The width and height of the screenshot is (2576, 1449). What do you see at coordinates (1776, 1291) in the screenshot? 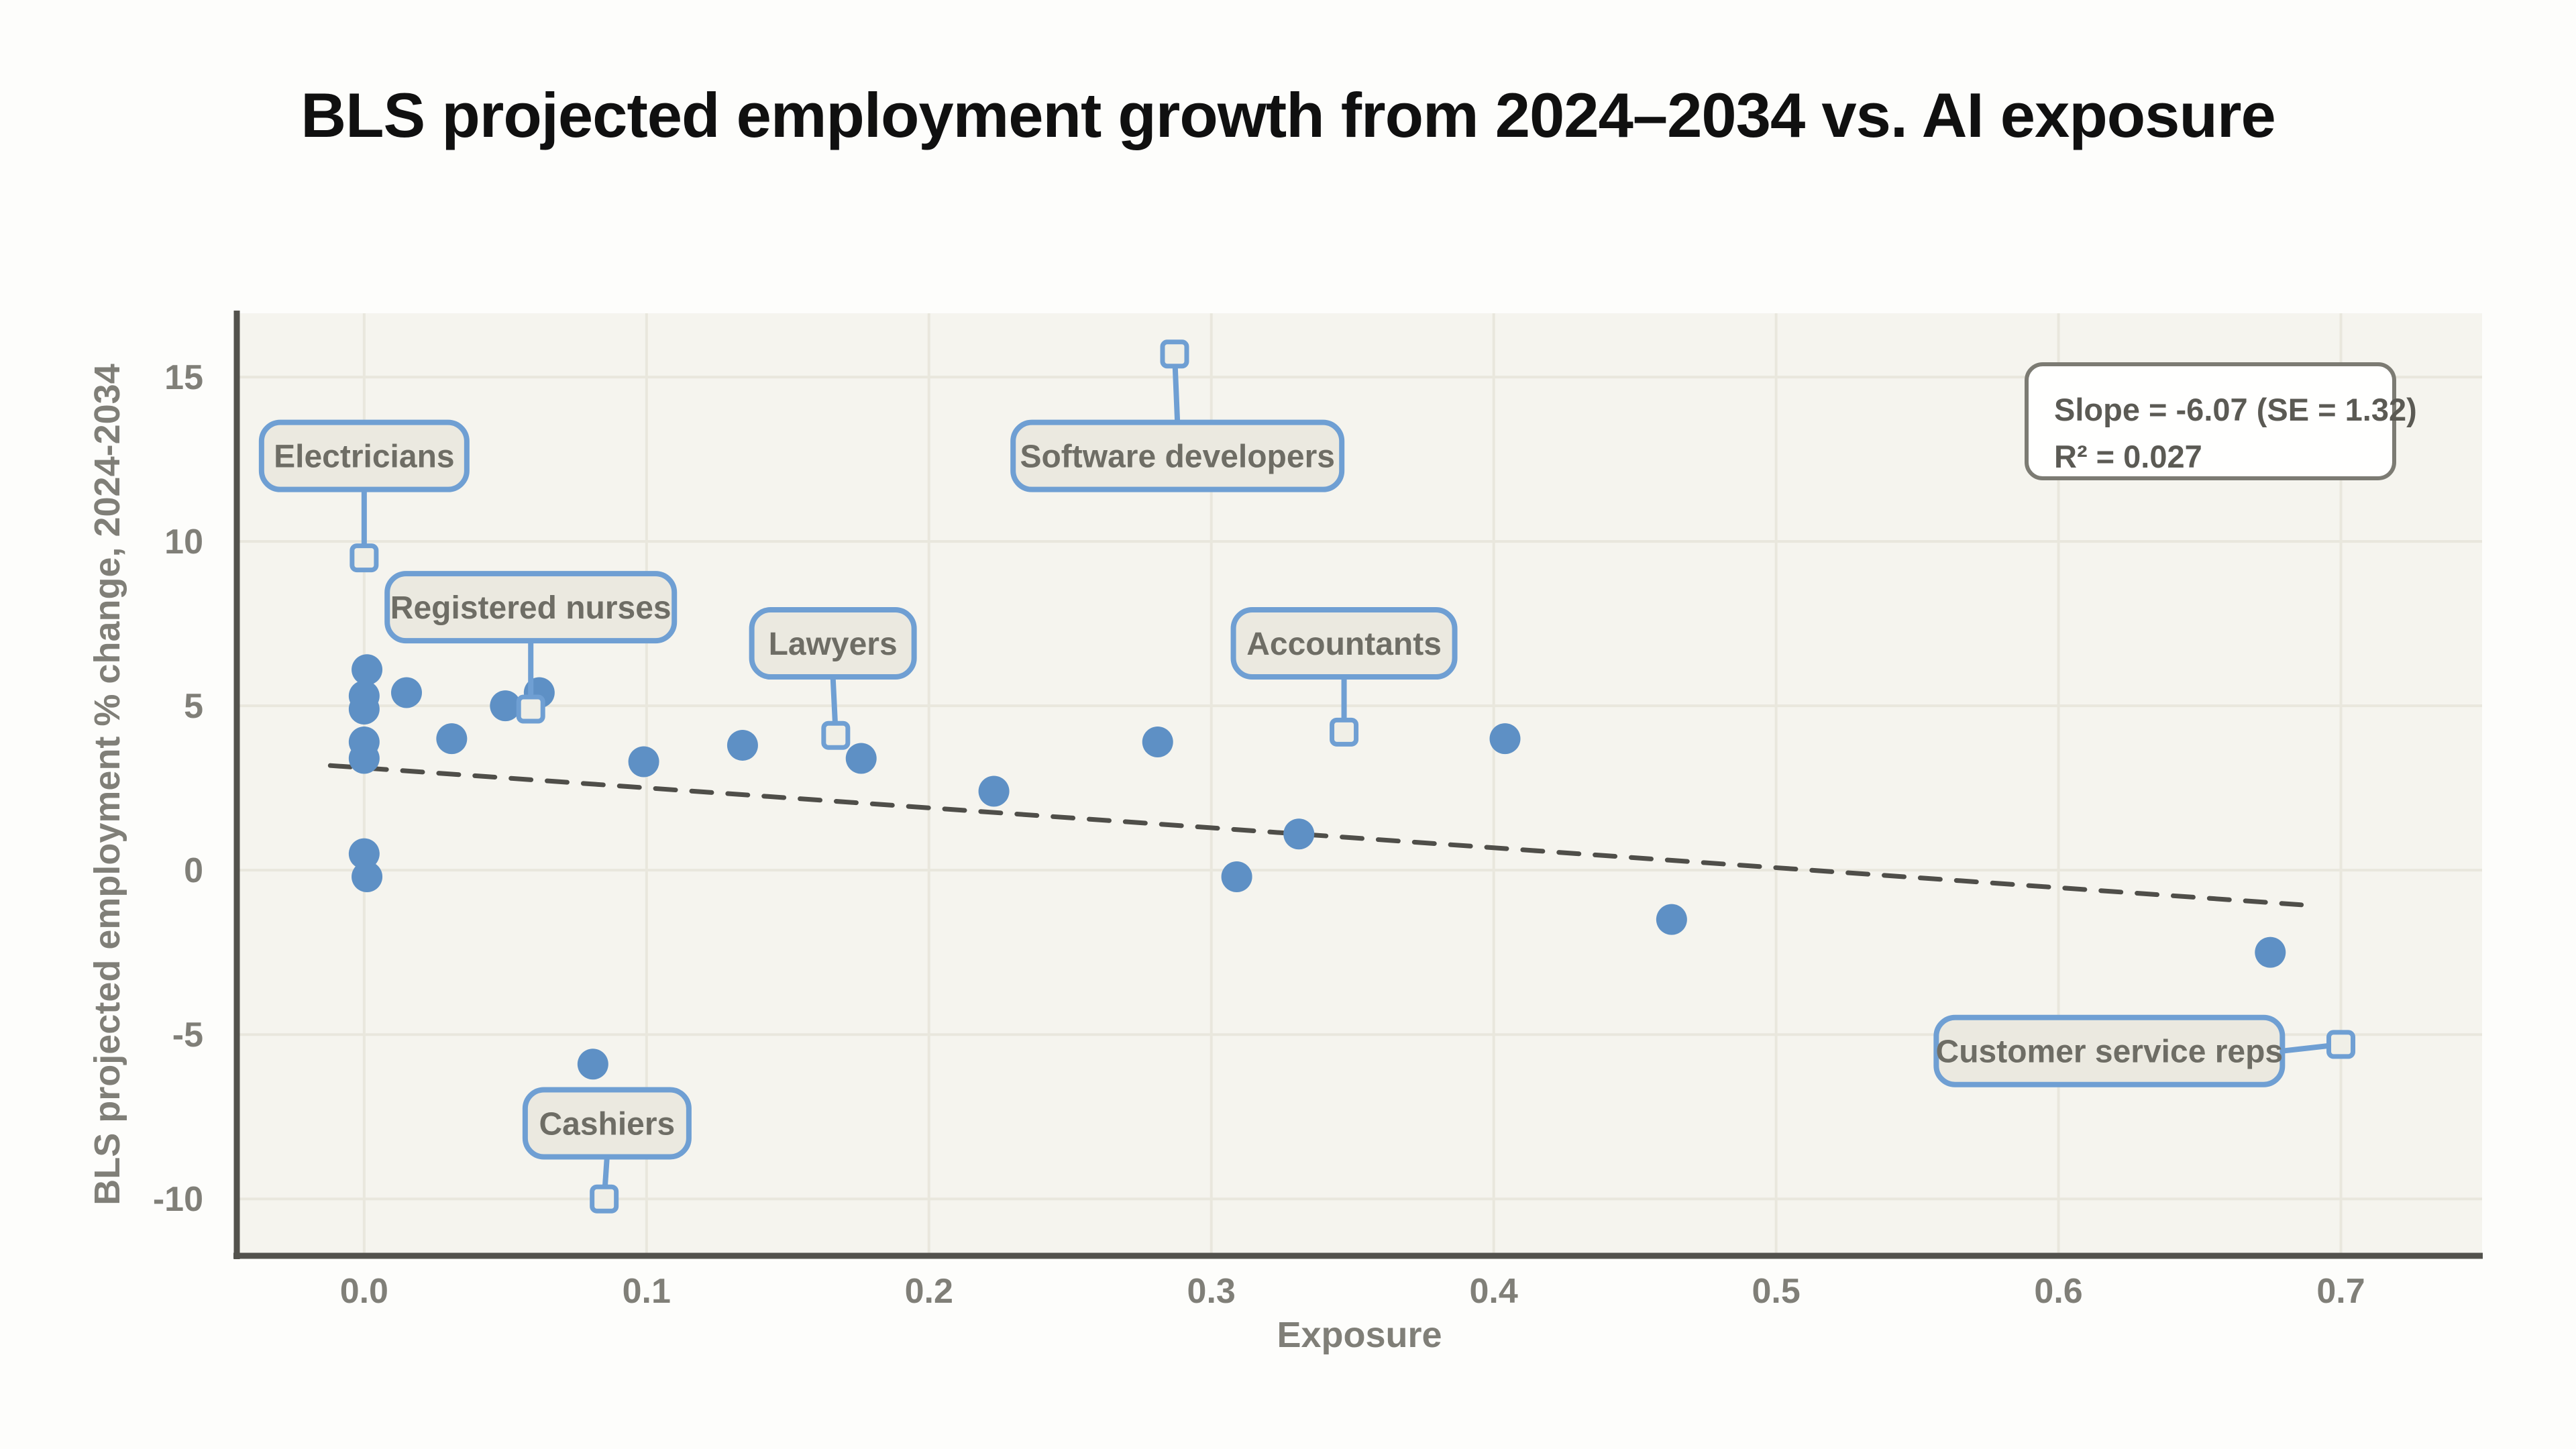
I see `x-tick-label-0.5: 0.5` at bounding box center [1776, 1291].